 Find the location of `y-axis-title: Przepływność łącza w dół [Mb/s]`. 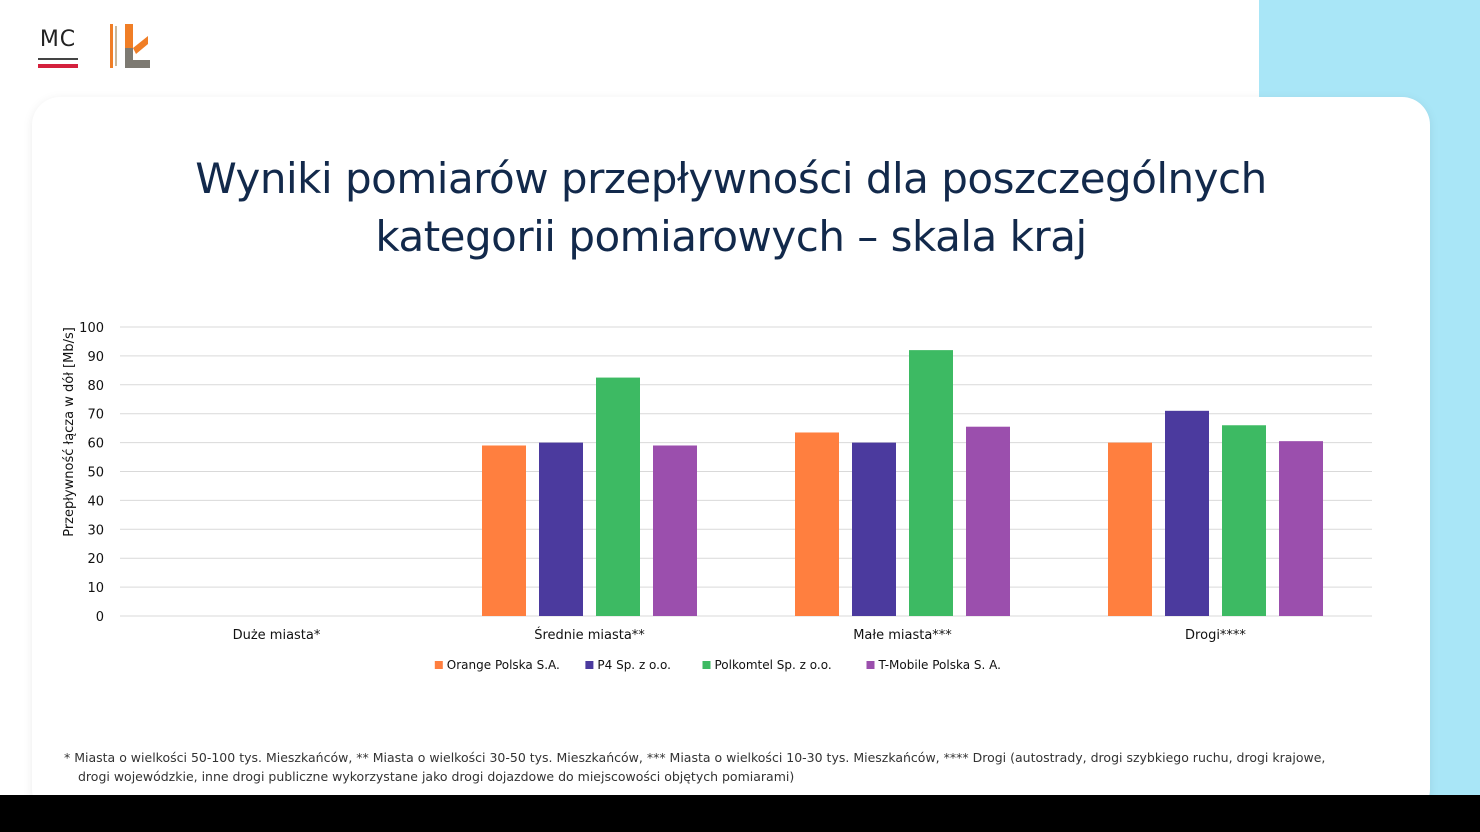

y-axis-title: Przepływność łącza w dół [Mb/s] is located at coordinates (69, 432).